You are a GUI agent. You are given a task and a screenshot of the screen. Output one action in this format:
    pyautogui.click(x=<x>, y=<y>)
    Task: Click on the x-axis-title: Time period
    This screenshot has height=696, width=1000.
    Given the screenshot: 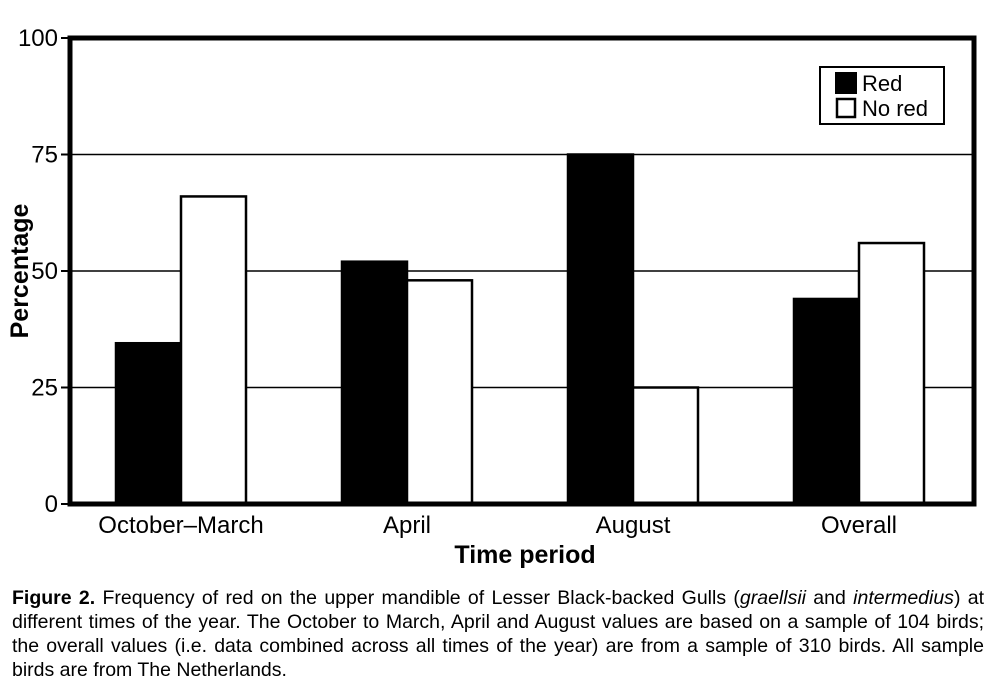 What is the action you would take?
    pyautogui.click(x=524, y=555)
    